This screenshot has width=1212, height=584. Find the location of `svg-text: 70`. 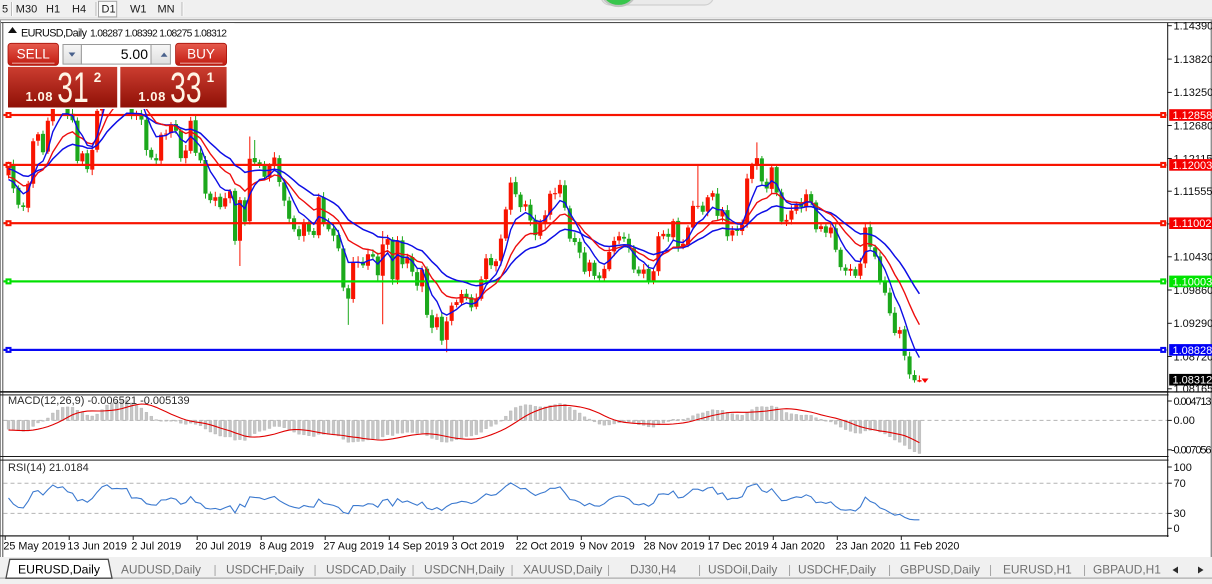

svg-text: 70 is located at coordinates (1180, 484).